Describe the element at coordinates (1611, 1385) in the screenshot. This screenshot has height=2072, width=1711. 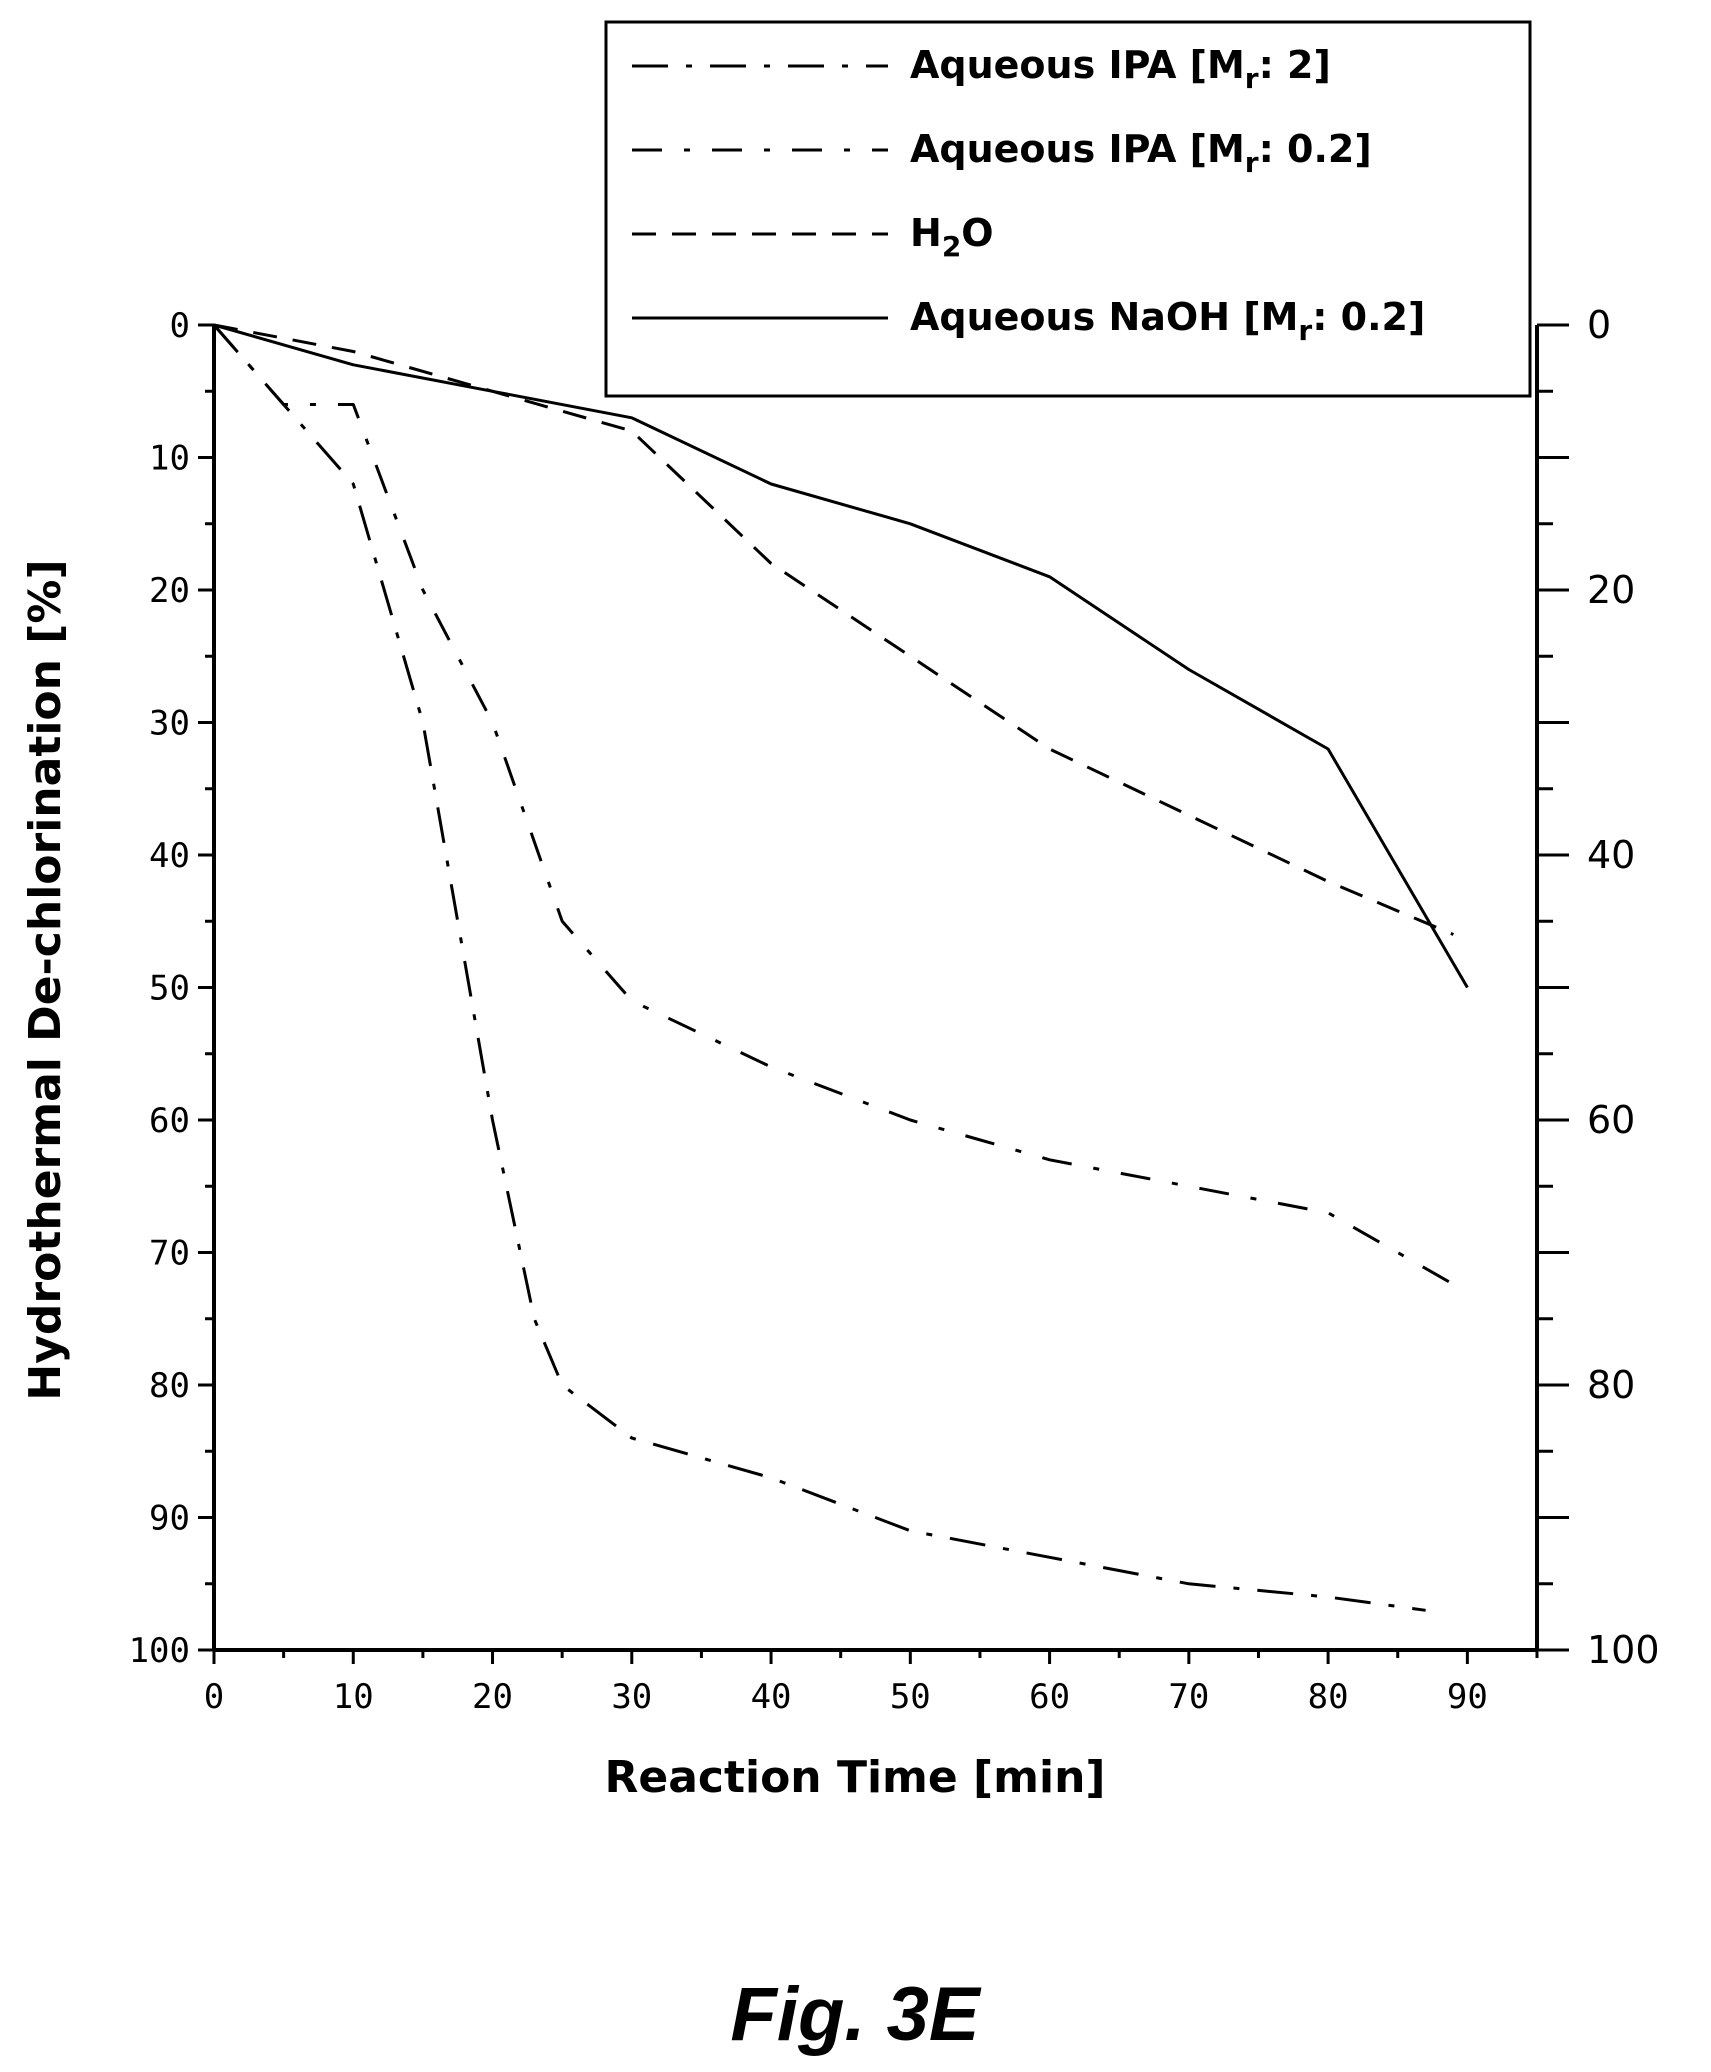
I see `y-right-tick-label: 80` at that location.